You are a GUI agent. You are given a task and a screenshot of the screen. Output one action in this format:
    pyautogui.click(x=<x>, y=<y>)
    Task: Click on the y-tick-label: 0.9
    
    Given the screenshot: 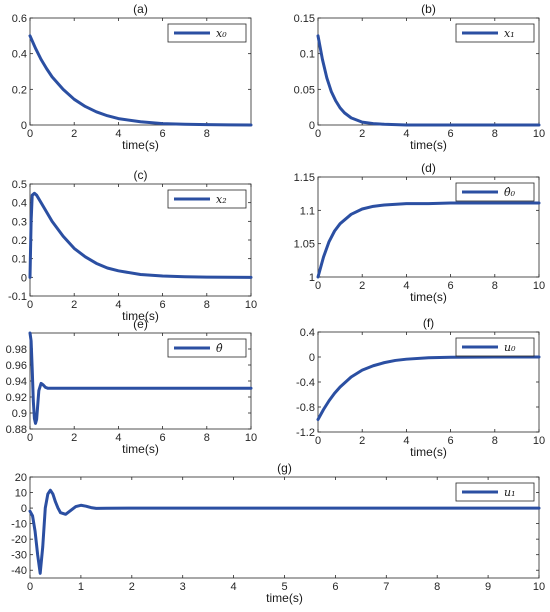 What is the action you would take?
    pyautogui.click(x=19, y=414)
    